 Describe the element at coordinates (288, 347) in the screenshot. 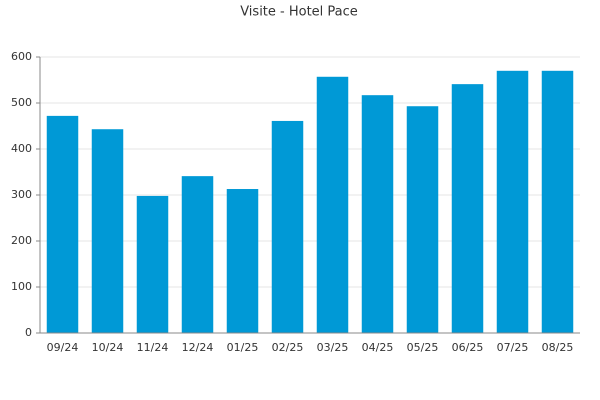

I see `x-tick-label: 02/25` at that location.